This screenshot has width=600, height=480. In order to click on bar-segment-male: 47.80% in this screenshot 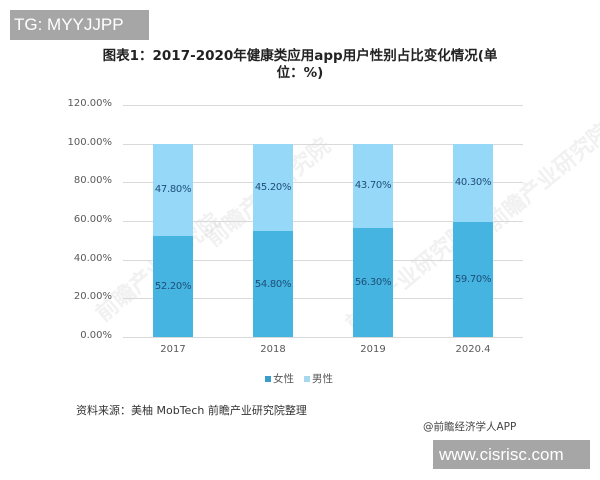, I will do `click(173, 190)`.